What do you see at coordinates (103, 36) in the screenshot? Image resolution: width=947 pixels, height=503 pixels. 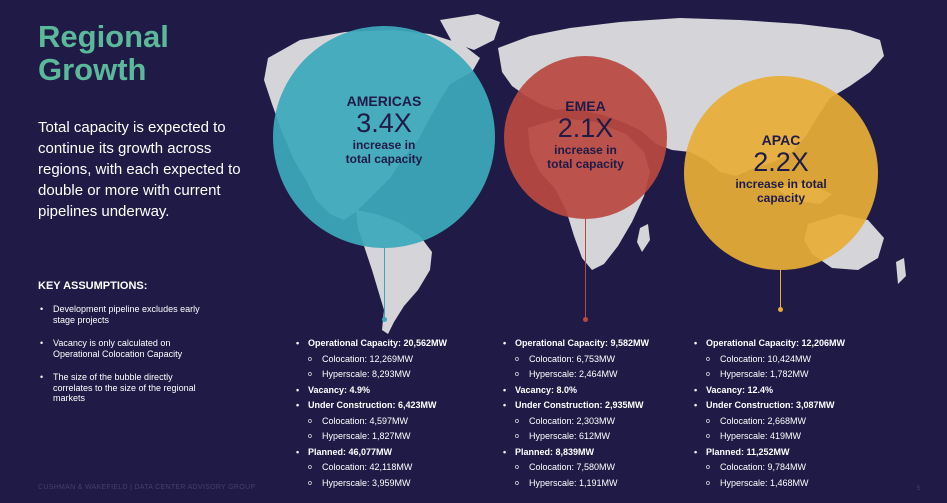 I see `page-title-line1: Regional` at bounding box center [103, 36].